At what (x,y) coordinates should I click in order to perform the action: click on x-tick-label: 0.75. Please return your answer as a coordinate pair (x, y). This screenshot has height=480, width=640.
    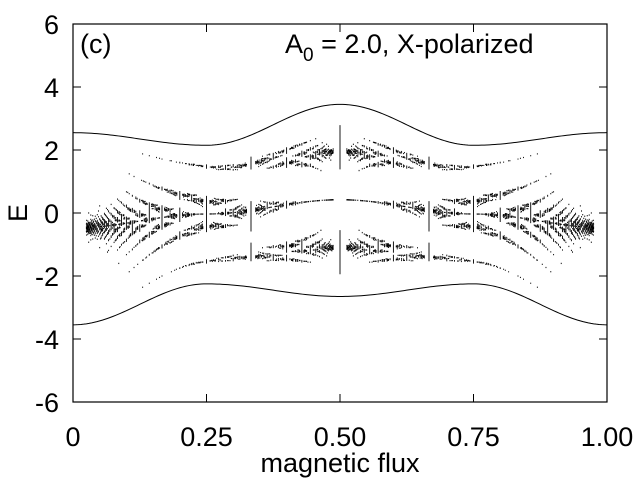
    Looking at the image, I should click on (473, 437).